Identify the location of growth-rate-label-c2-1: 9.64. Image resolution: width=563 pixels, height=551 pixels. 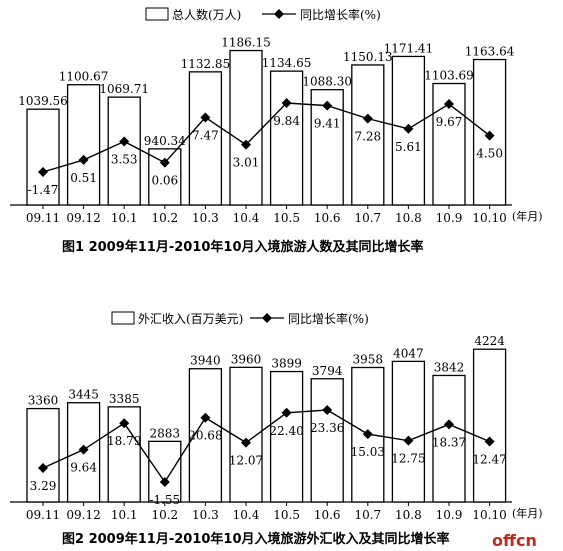
(83, 468).